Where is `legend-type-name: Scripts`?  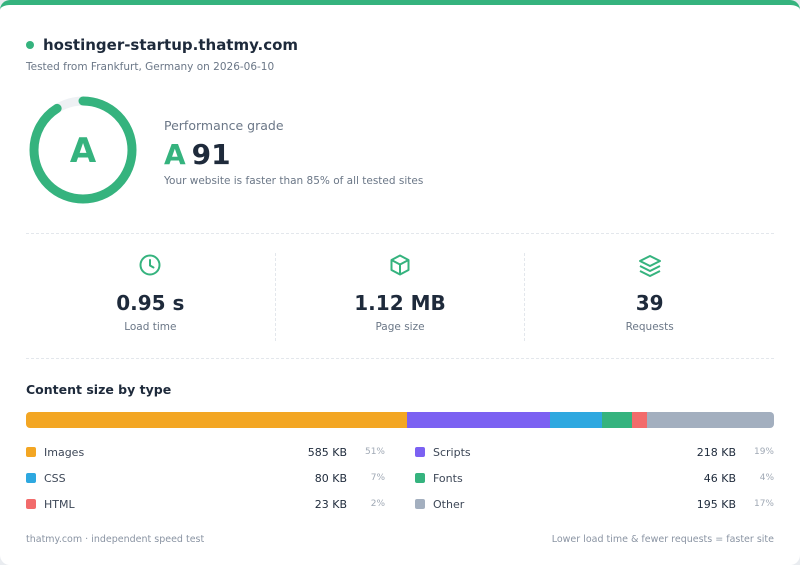 legend-type-name: Scripts is located at coordinates (452, 452).